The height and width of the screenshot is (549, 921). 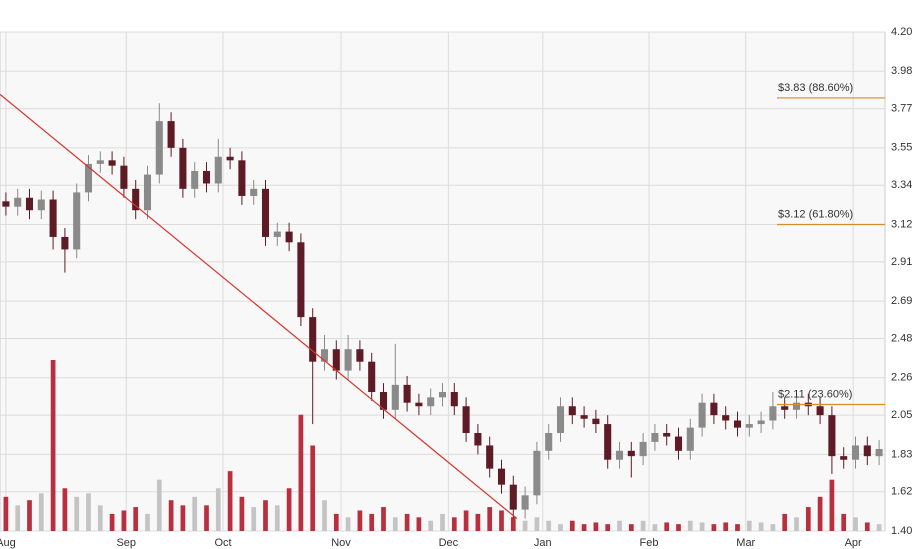 What do you see at coordinates (901, 492) in the screenshot?
I see `y-tick-label: 1.62` at bounding box center [901, 492].